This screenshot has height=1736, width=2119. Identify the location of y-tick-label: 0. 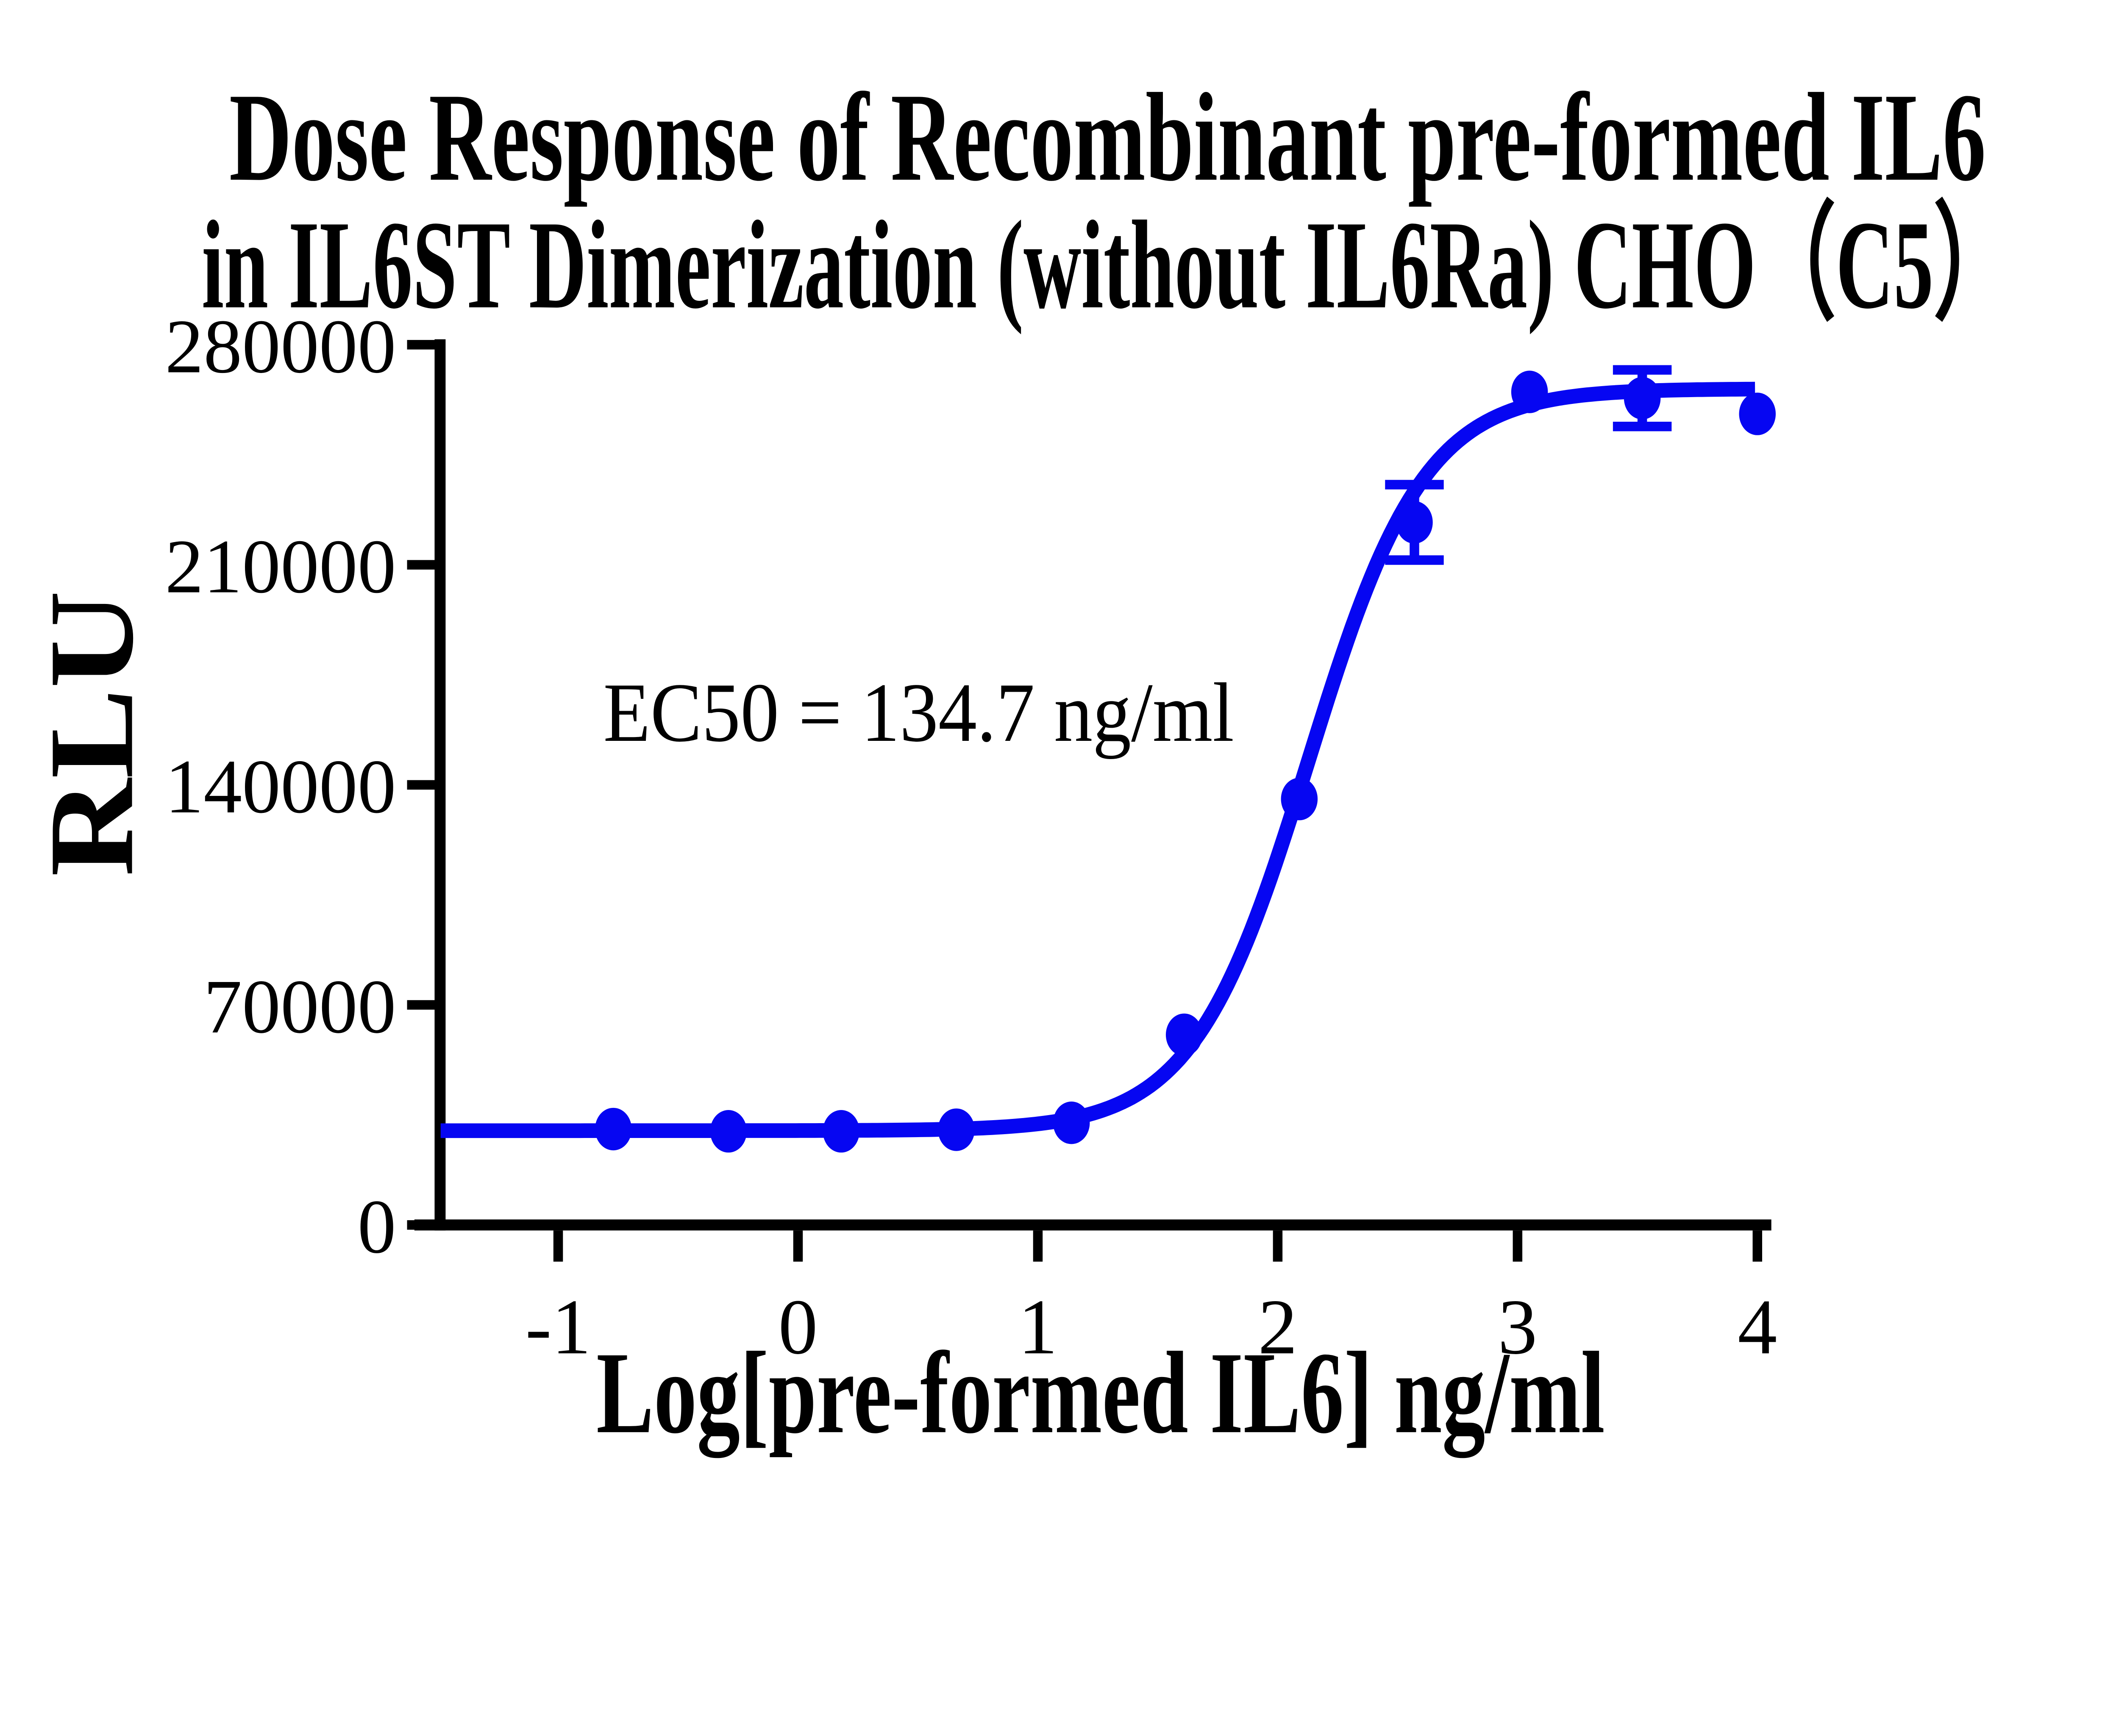
(377, 1226).